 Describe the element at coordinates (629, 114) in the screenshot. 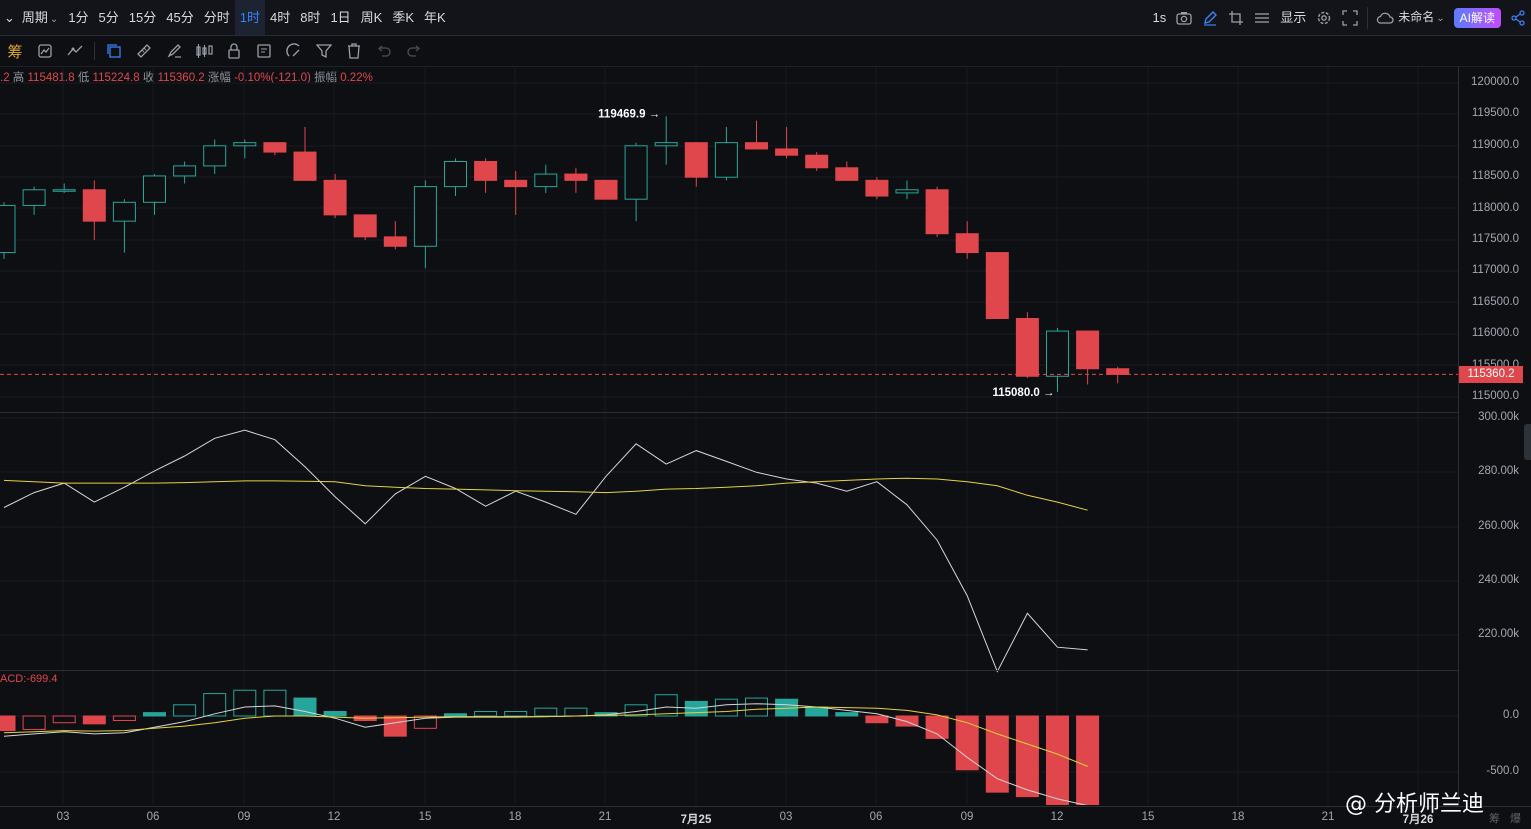

I see `high-marker: 119469.9 →` at that location.